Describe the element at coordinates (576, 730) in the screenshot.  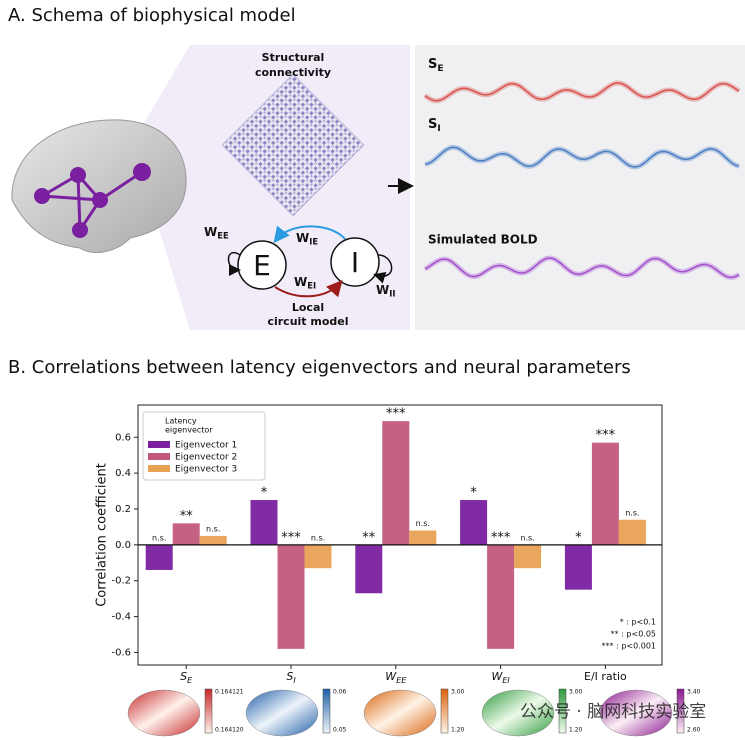
I see `colorbar-min: 1.20` at that location.